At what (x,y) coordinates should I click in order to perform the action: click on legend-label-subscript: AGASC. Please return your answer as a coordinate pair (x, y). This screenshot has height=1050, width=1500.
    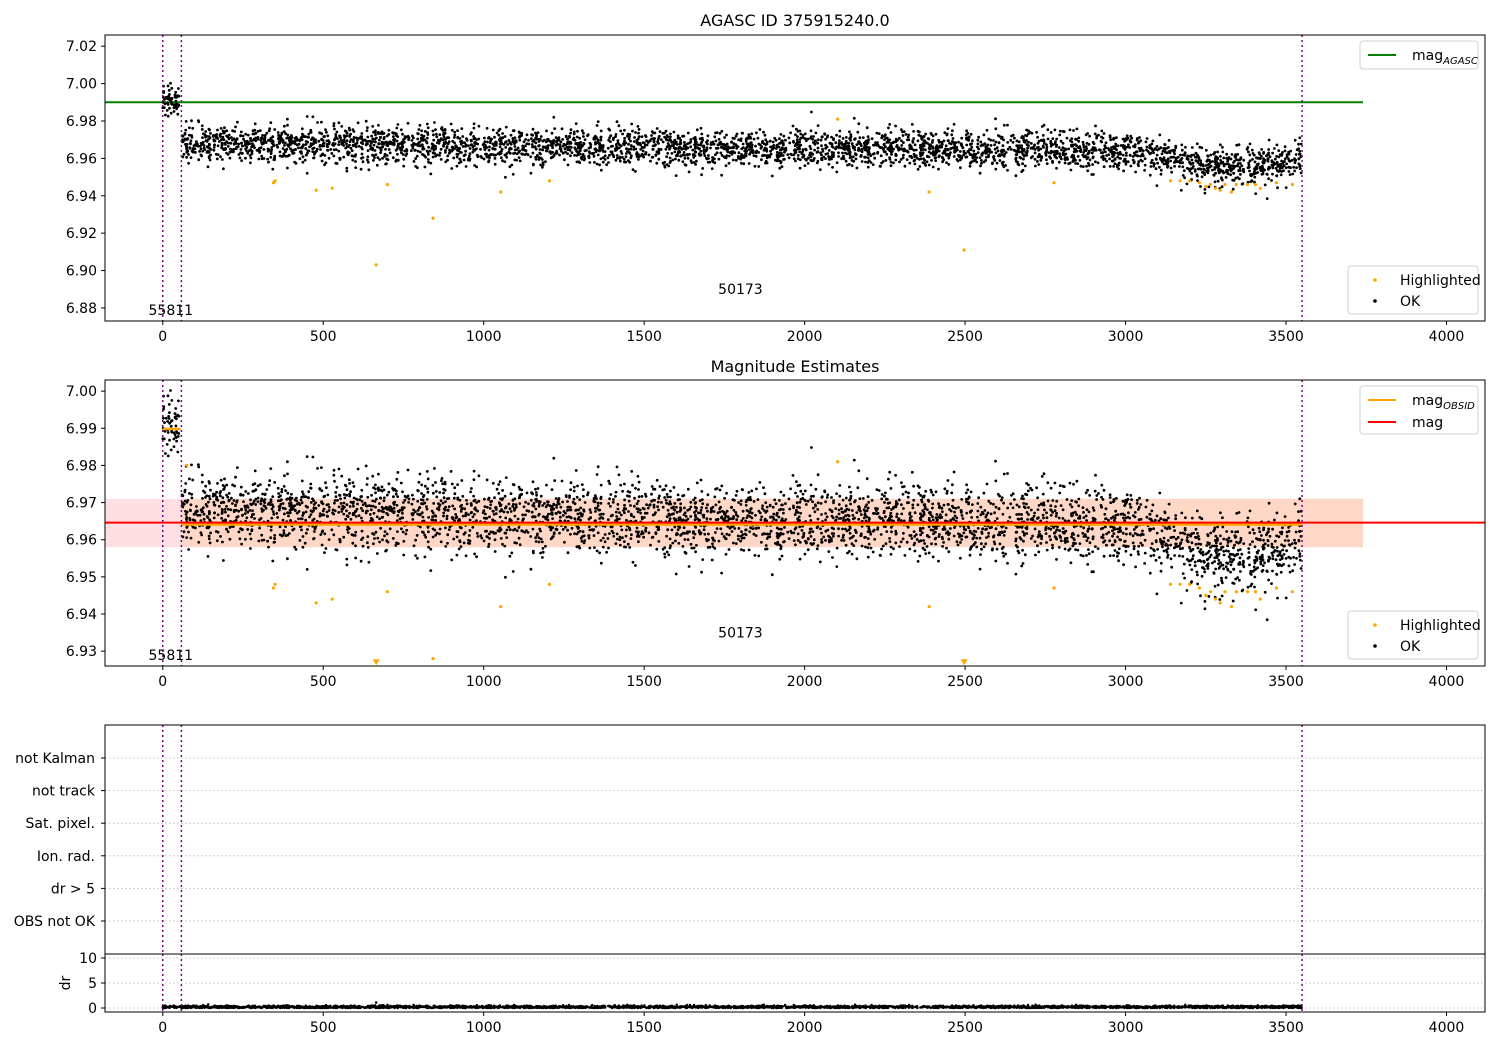
    Looking at the image, I should click on (1460, 61).